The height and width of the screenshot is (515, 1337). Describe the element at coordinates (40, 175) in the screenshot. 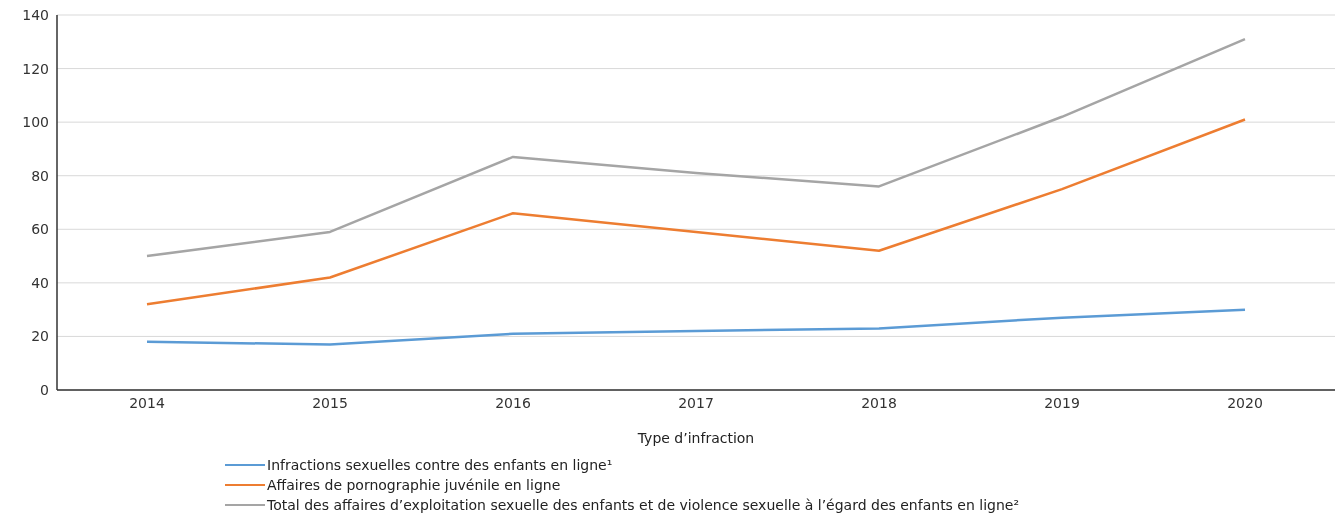

I see `y-tick-label: 80` at that location.